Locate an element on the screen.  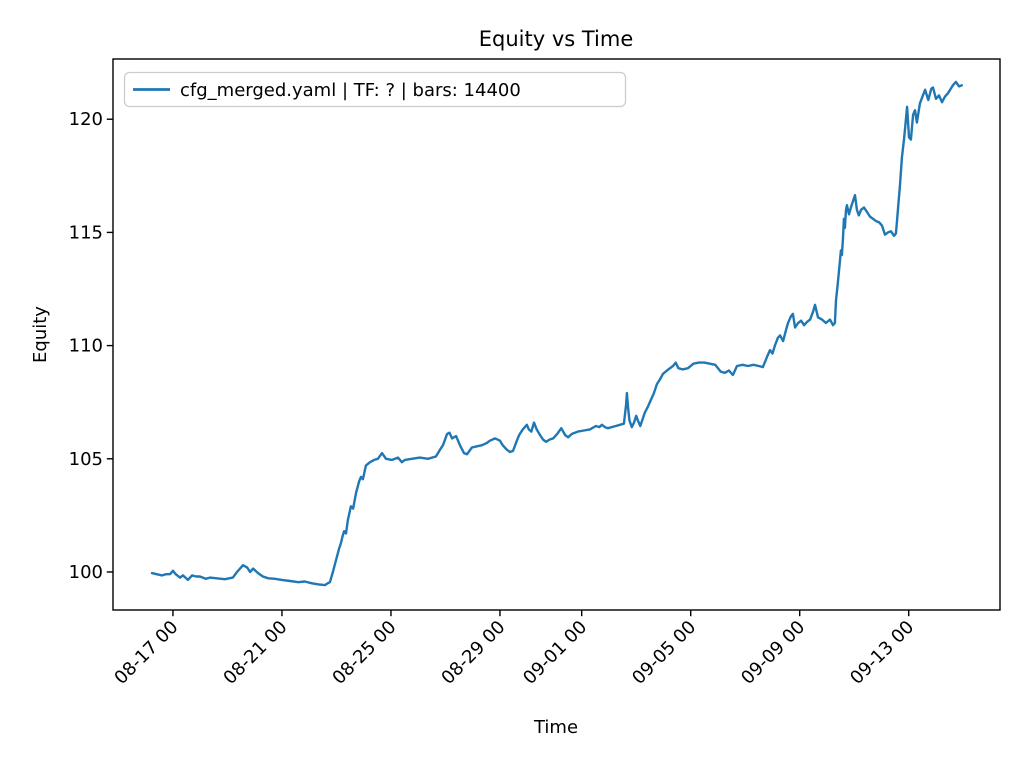
y-tick-label: 100 is located at coordinates (86, 572).